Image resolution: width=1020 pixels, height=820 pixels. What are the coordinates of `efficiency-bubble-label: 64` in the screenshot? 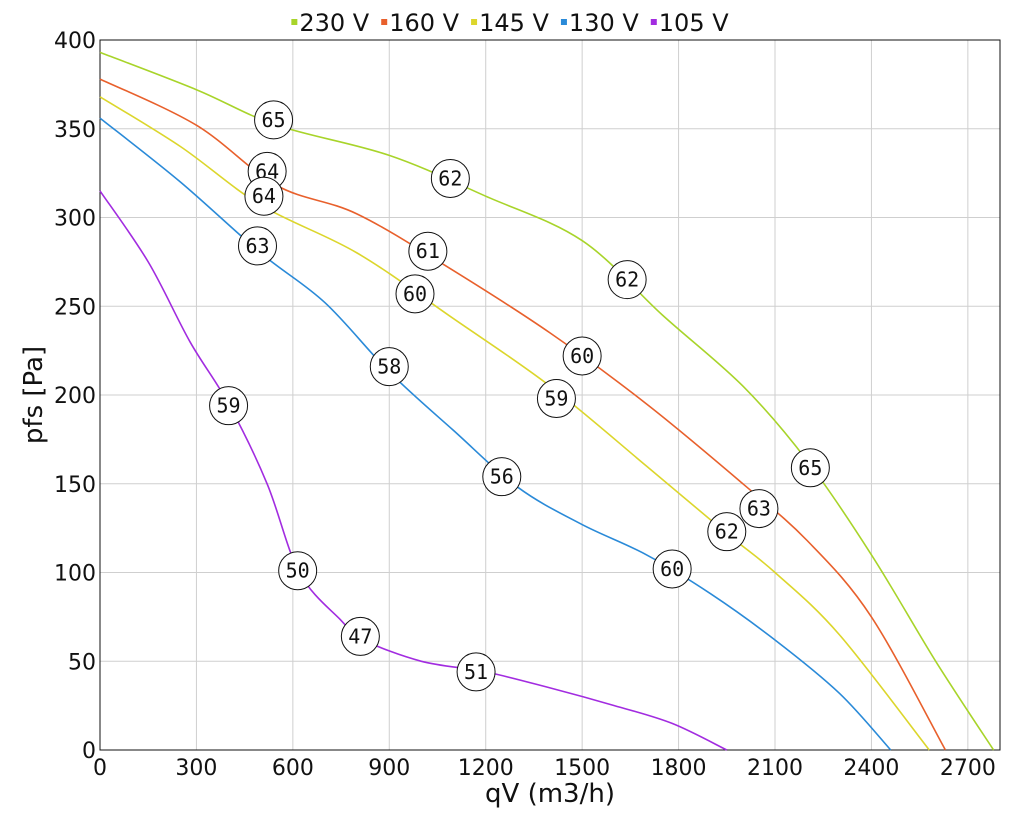 It's located at (264, 196).